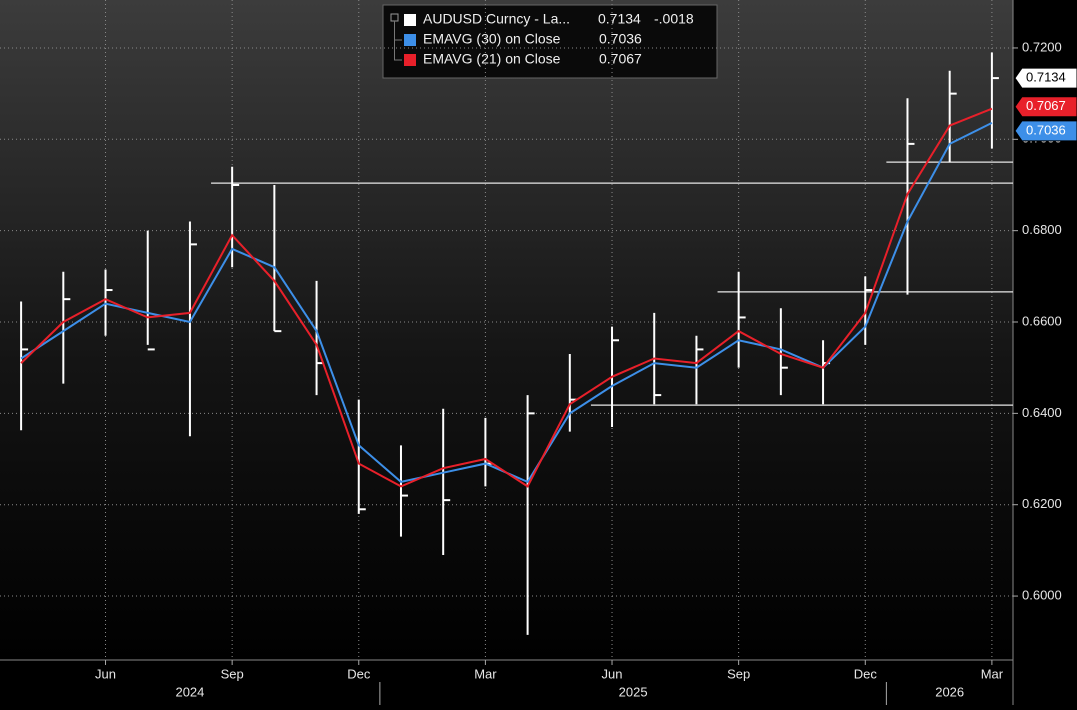 This screenshot has height=710, width=1077. I want to click on legend-value: 0.7067, so click(620, 59).